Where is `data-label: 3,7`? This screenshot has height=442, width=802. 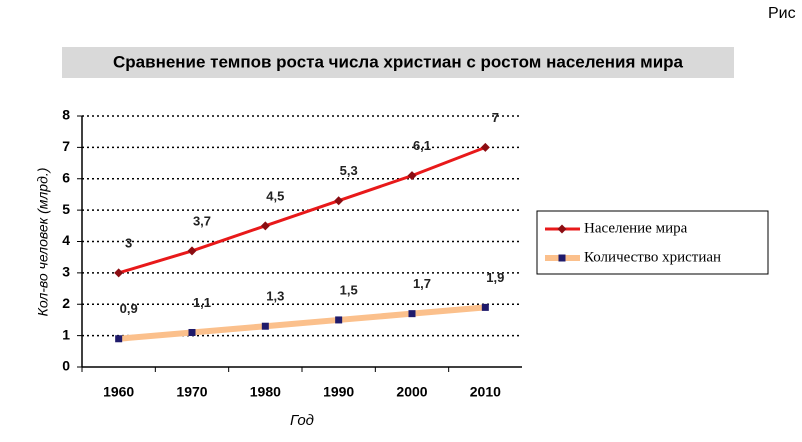
data-label: 3,7 is located at coordinates (202, 220).